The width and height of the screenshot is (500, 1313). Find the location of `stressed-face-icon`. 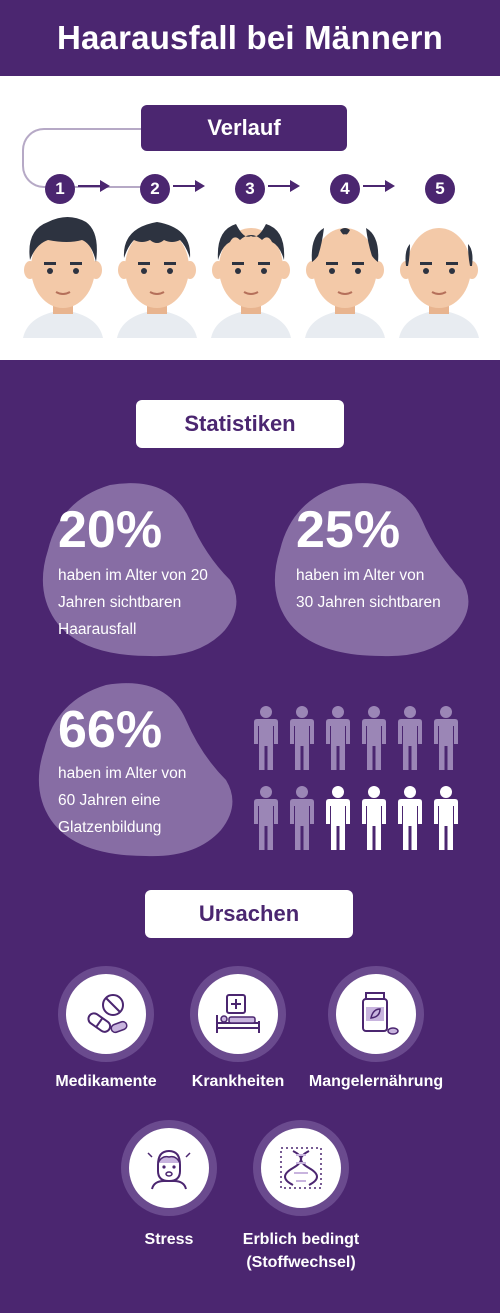

stressed-face-icon is located at coordinates (169, 1169).